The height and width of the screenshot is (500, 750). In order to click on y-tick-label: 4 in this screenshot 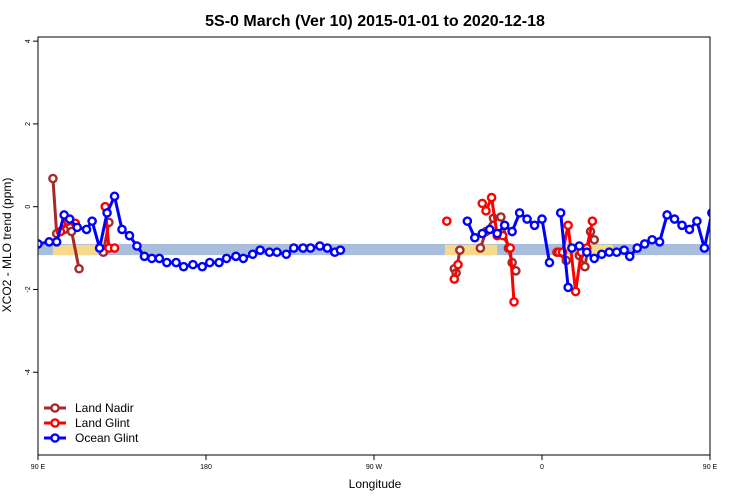, I will do `click(28, 41)`.